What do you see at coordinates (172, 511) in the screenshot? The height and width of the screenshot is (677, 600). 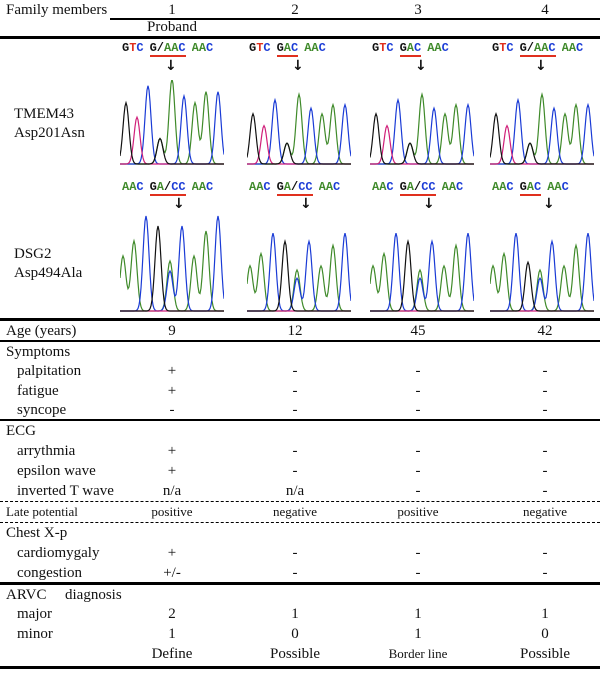 I see `cell-member-1: positive` at bounding box center [172, 511].